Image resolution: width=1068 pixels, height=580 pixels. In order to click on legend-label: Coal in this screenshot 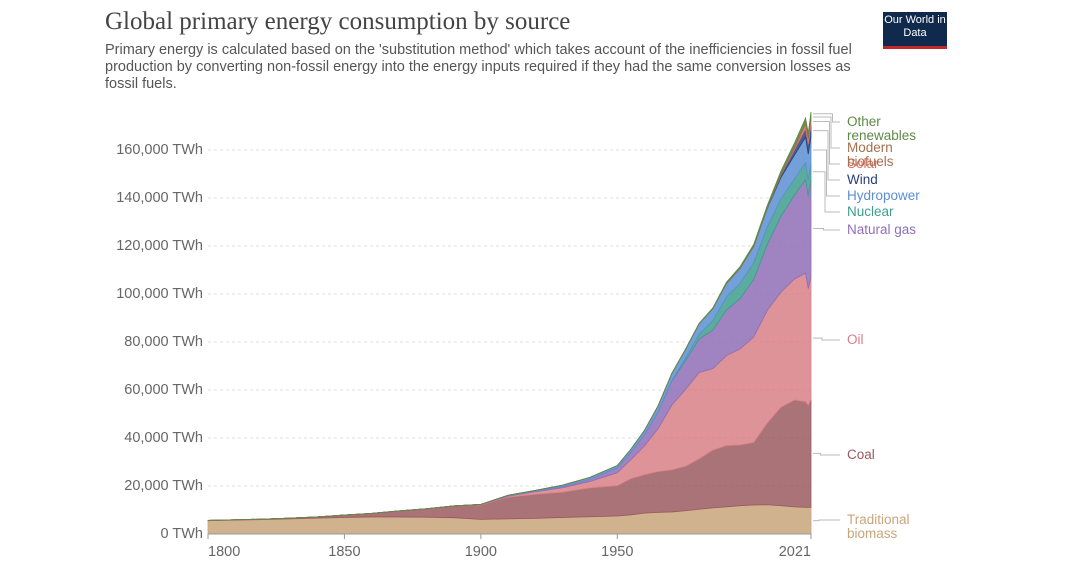, I will do `click(861, 454)`.